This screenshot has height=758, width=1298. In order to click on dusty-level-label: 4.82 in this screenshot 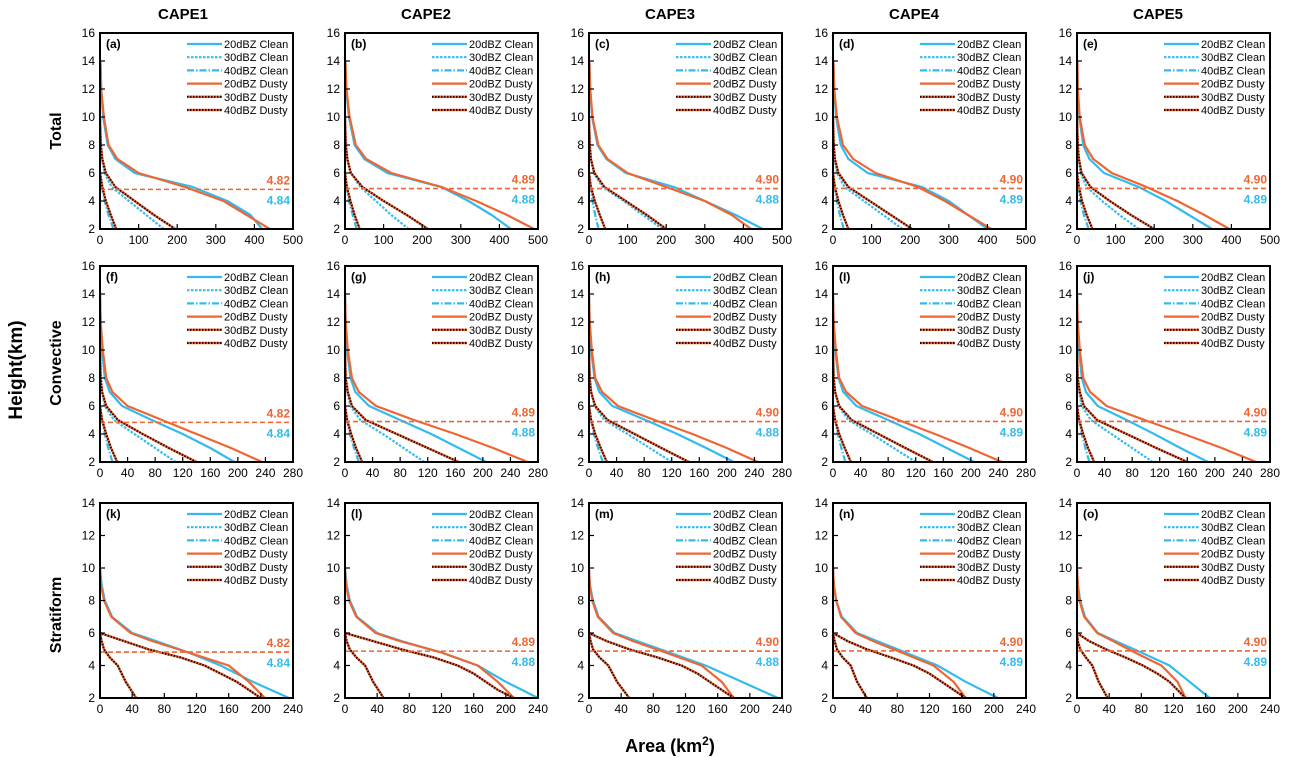, I will do `click(279, 413)`.